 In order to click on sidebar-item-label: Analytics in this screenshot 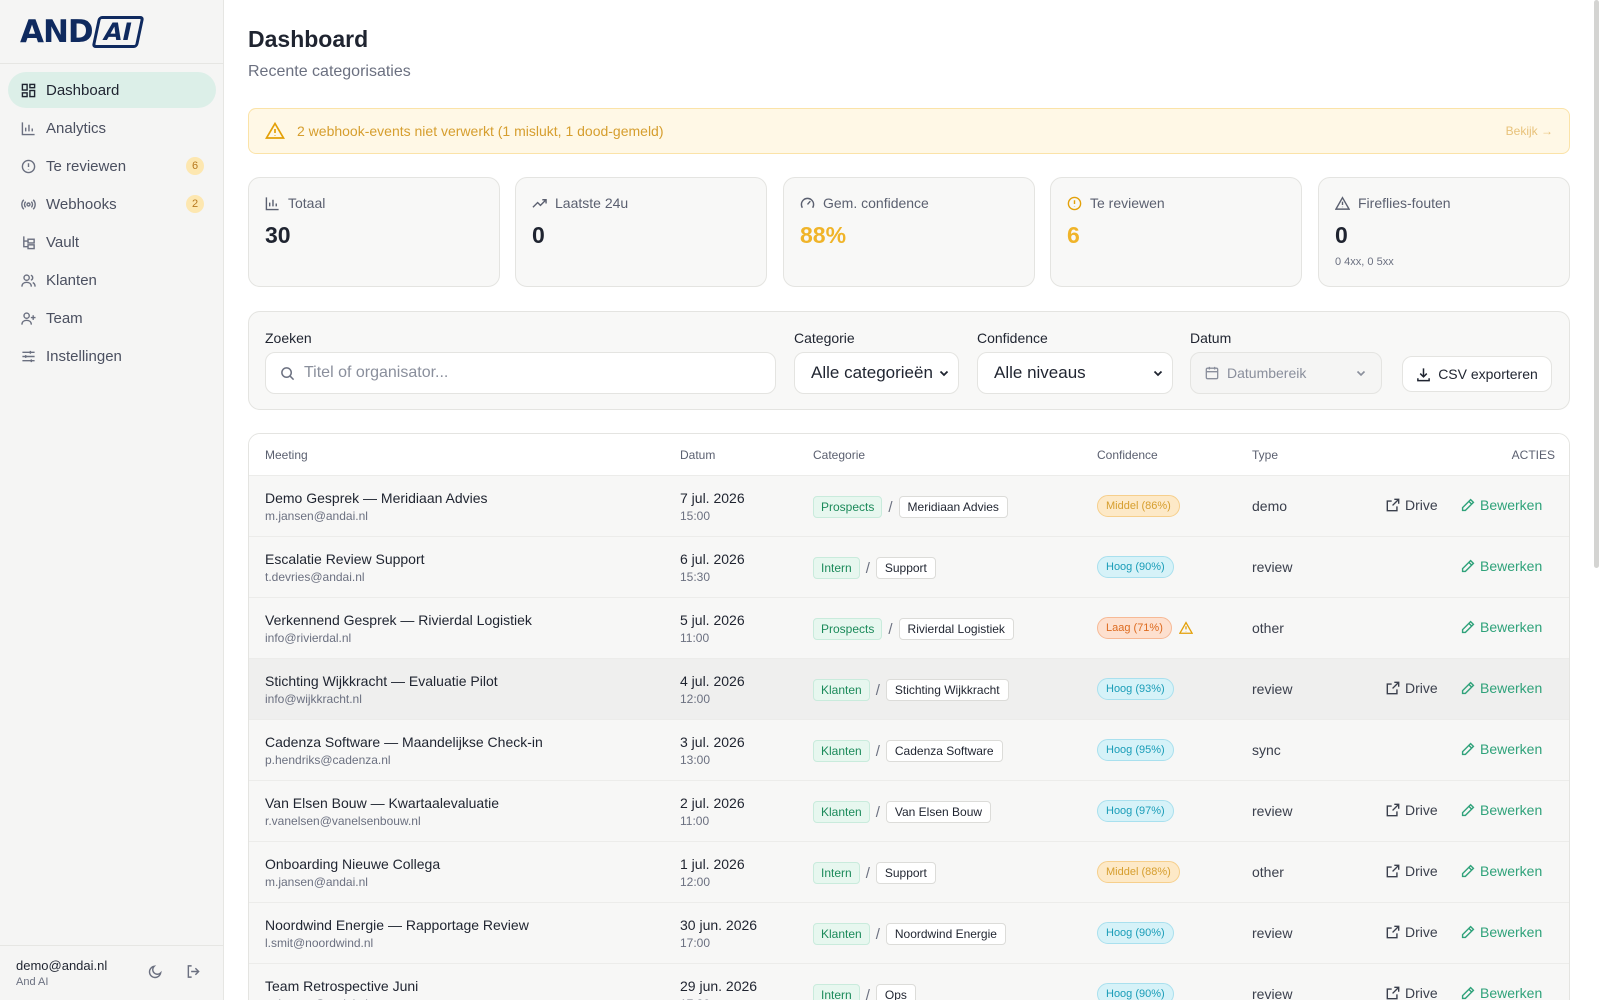, I will do `click(76, 128)`.